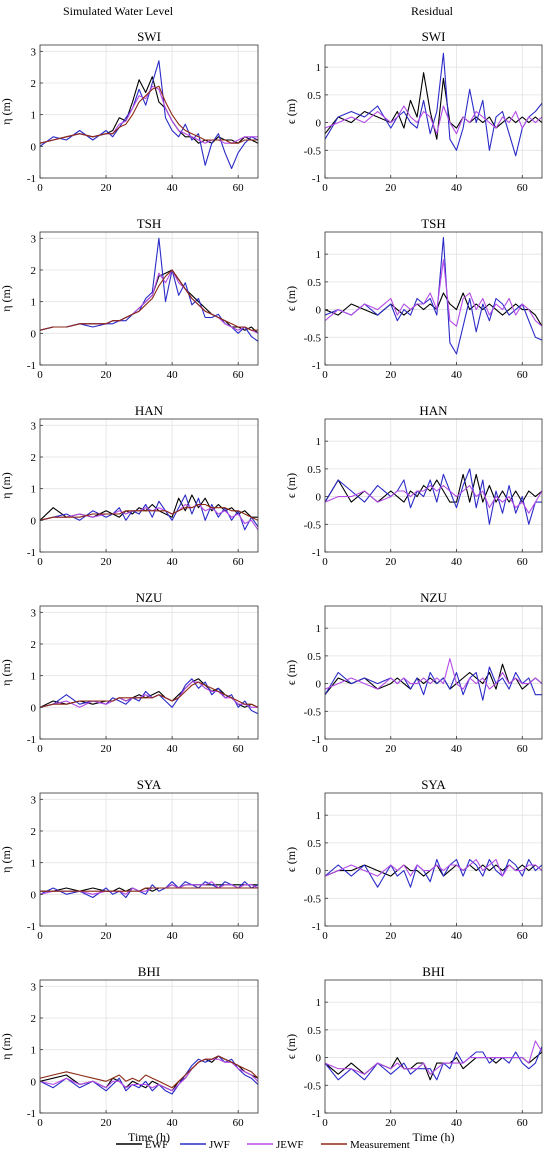  Describe the element at coordinates (118, 11) in the screenshot. I see `column-title-level: Simulated Water Level` at that location.